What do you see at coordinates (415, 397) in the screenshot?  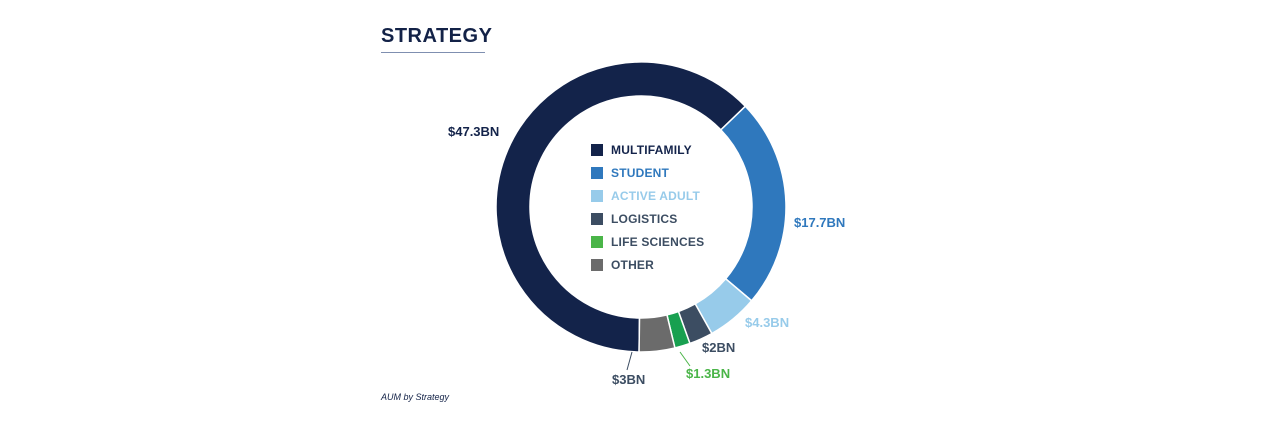 I see `chart-caption: AUM by Strategy` at bounding box center [415, 397].